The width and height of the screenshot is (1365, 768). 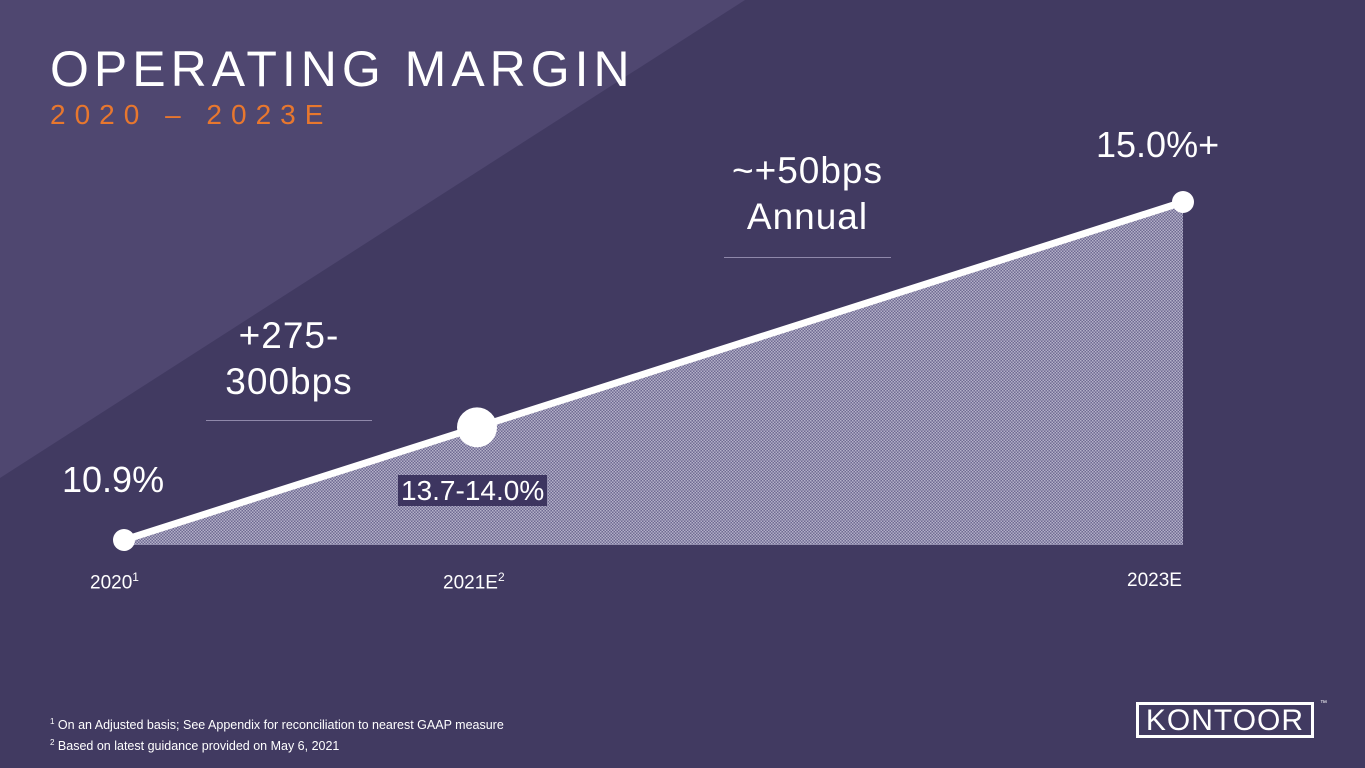 What do you see at coordinates (1225, 720) in the screenshot?
I see `kontoor-logo: KONTOOR` at bounding box center [1225, 720].